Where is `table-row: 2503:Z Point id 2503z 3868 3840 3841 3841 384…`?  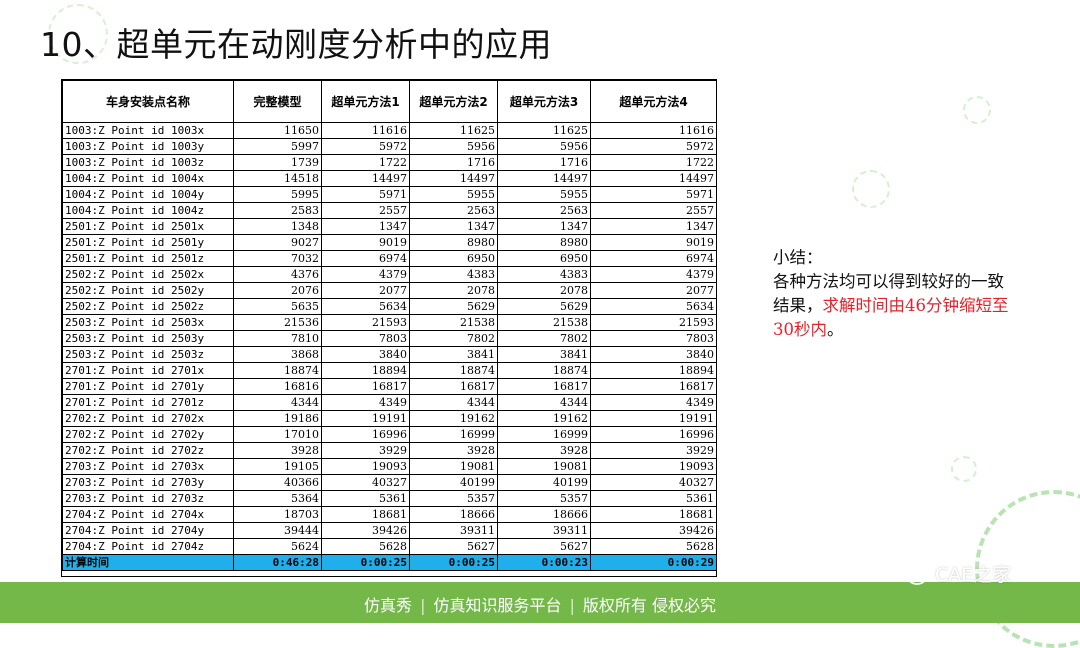
table-row: 2503:Z Point id 2503z 3868 3840 3841 3841 384… is located at coordinates (389, 354).